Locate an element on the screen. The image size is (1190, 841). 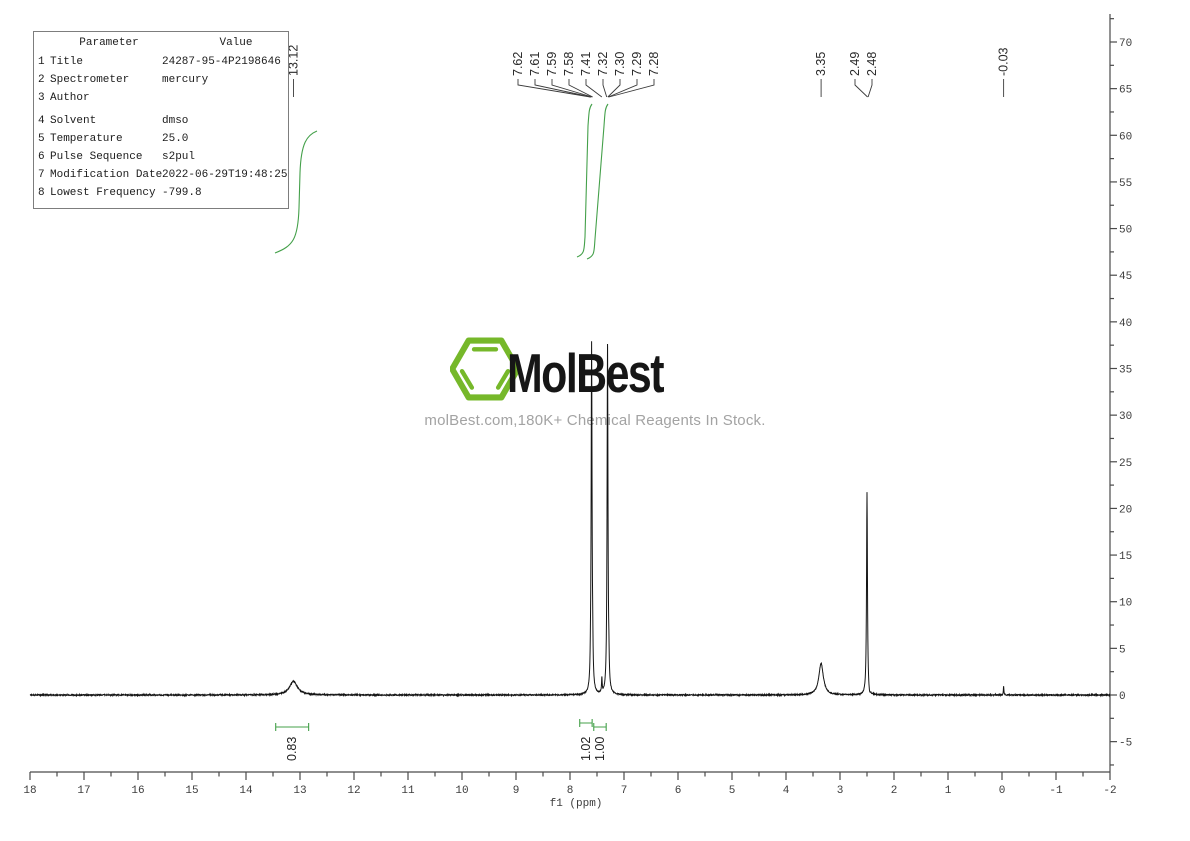
y-tick-label: -5 is located at coordinates (1125, 744).